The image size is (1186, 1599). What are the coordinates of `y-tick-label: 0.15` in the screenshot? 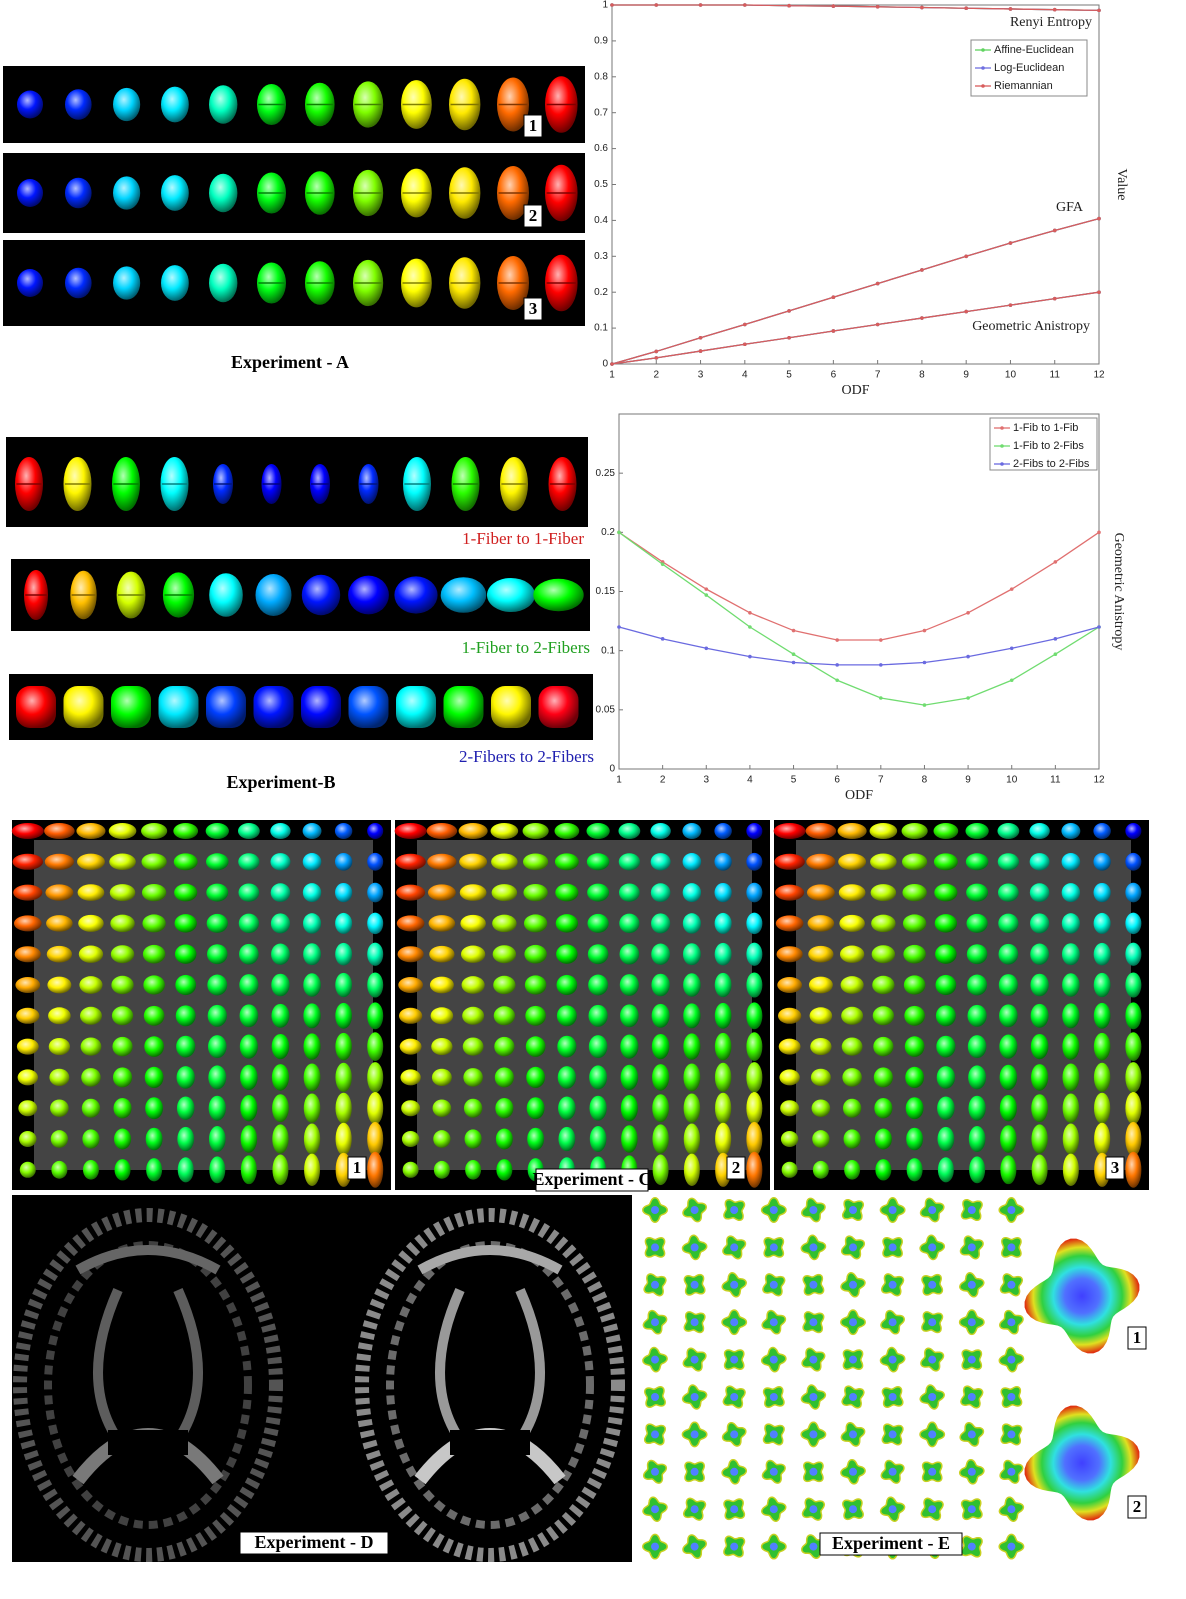 It's located at (606, 591).